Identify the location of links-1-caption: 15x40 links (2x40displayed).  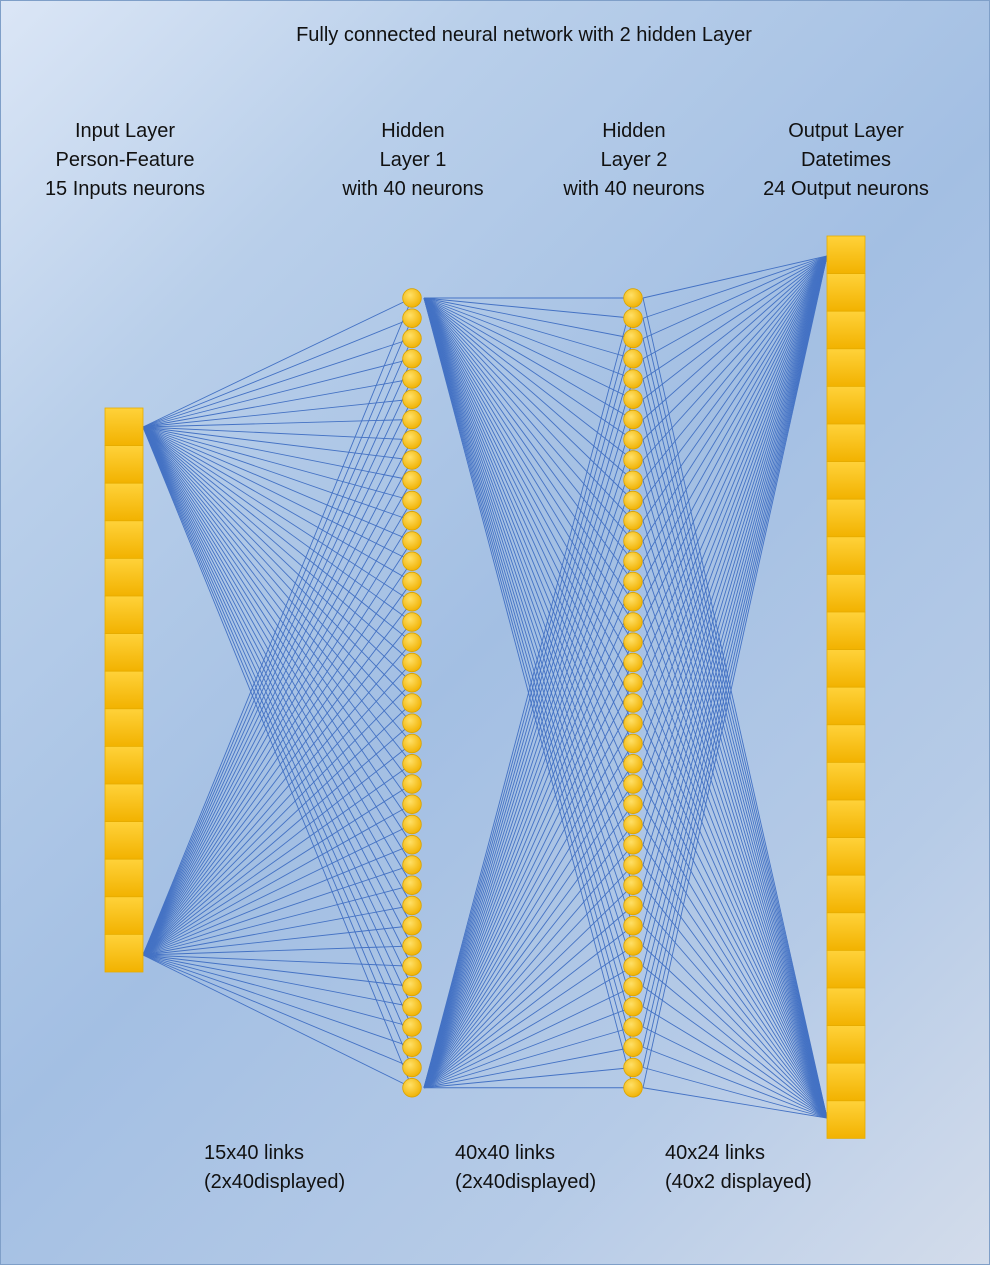
(274, 1168).